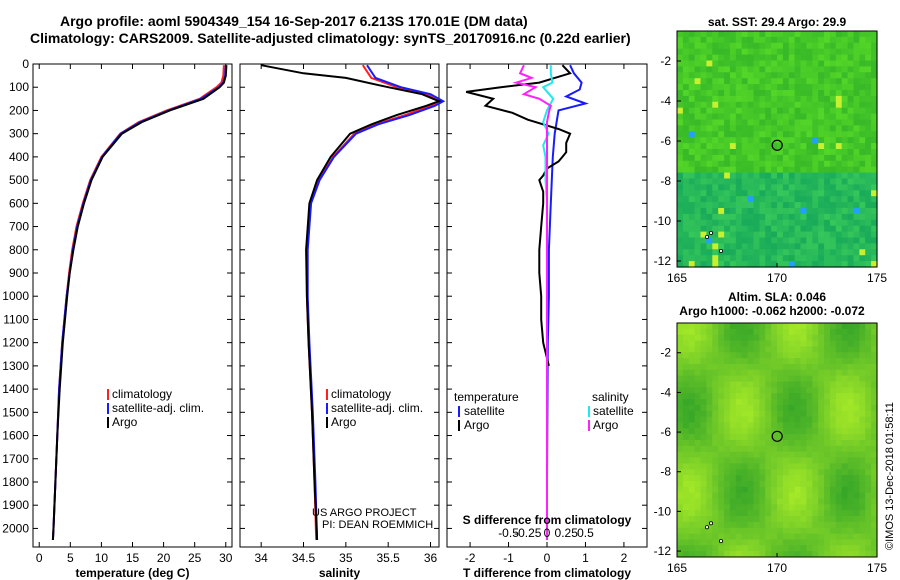 The image size is (900, 580). What do you see at coordinates (663, 511) in the screenshot?
I see `map-y-tick-label: -10` at bounding box center [663, 511].